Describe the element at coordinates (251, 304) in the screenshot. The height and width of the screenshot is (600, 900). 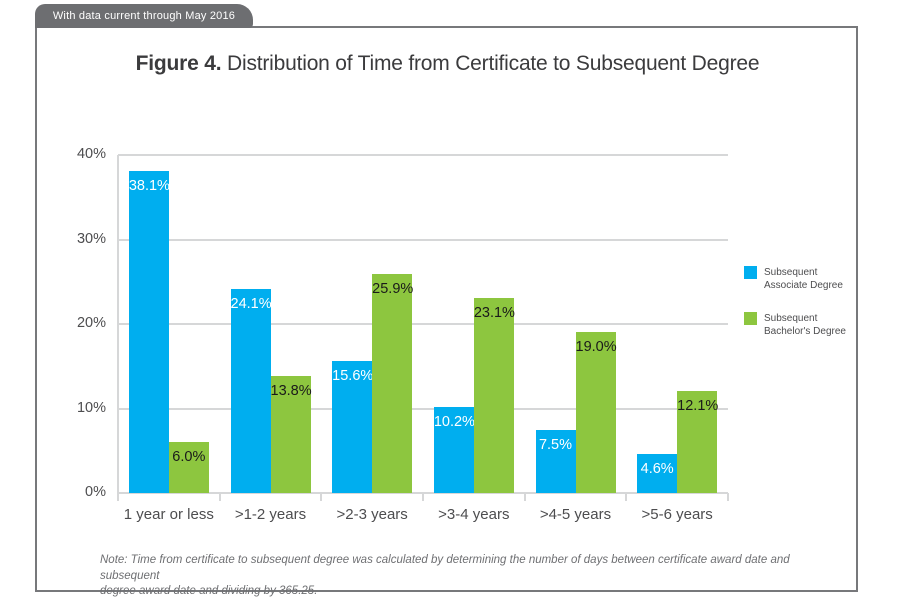
I see `bar-value-label: 24.1%` at that location.